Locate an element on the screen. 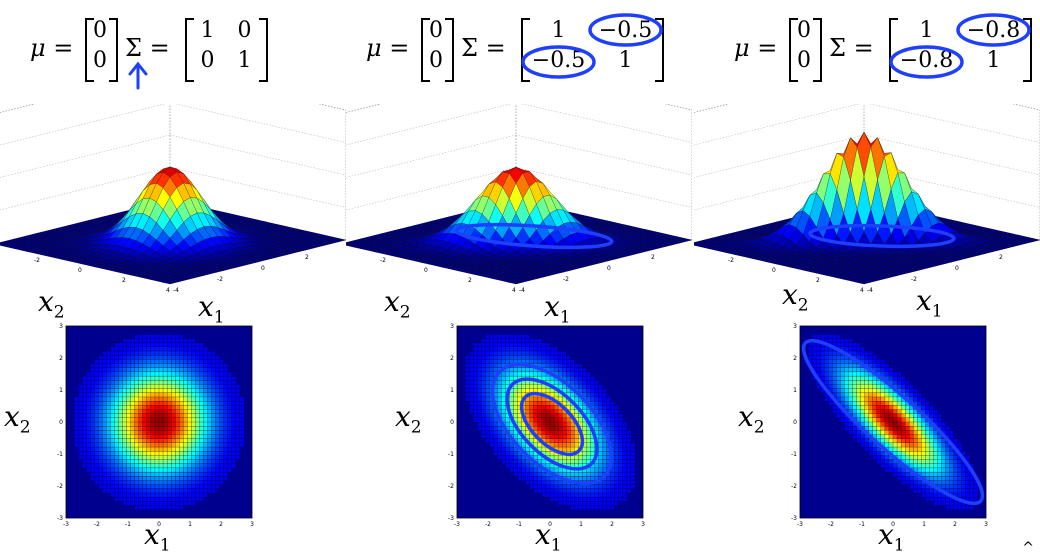 This screenshot has height=558, width=1040. x1-tick-label: -2 is located at coordinates (220, 279).